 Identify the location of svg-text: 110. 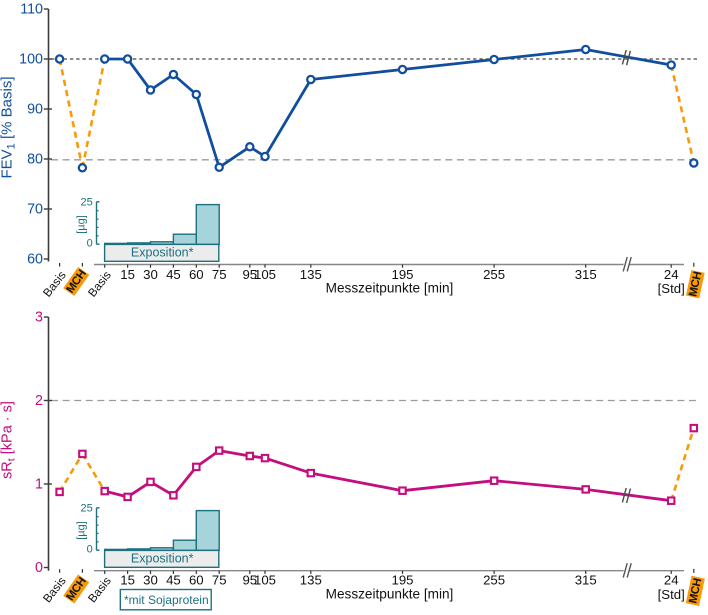
(31, 10).